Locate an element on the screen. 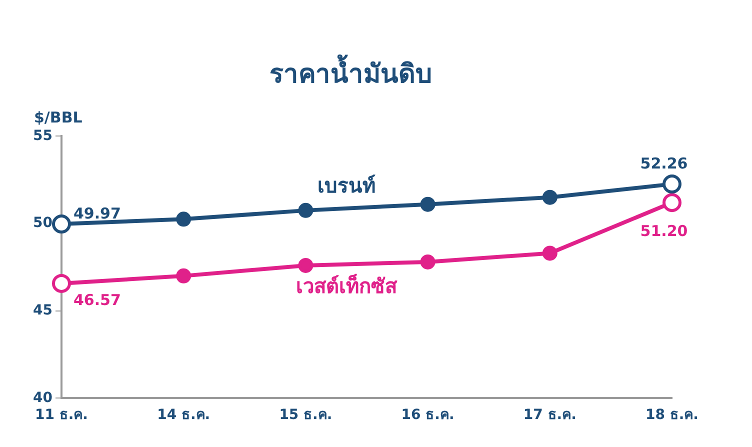  data-label: 49.97 is located at coordinates (97, 213).